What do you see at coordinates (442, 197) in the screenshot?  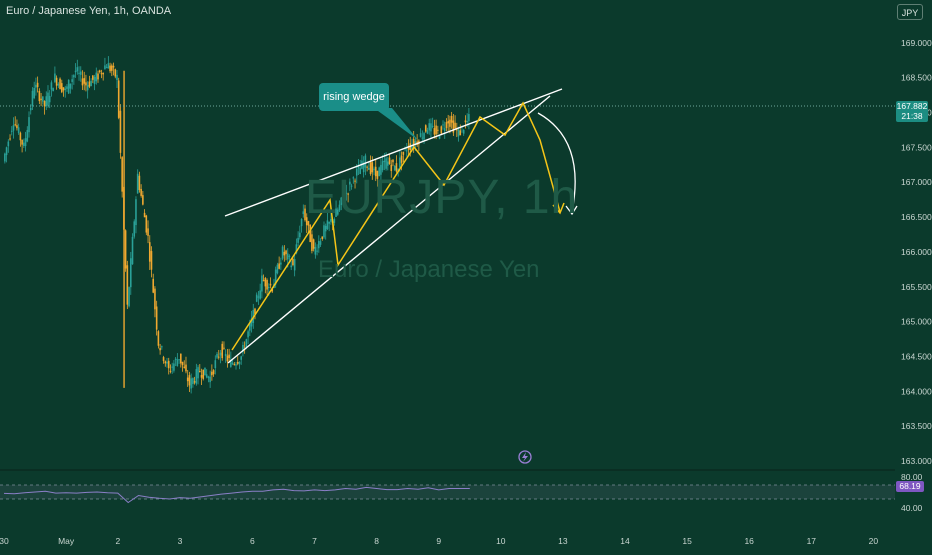 I see `watermark-symbol: EURJPY, 1h` at bounding box center [442, 197].